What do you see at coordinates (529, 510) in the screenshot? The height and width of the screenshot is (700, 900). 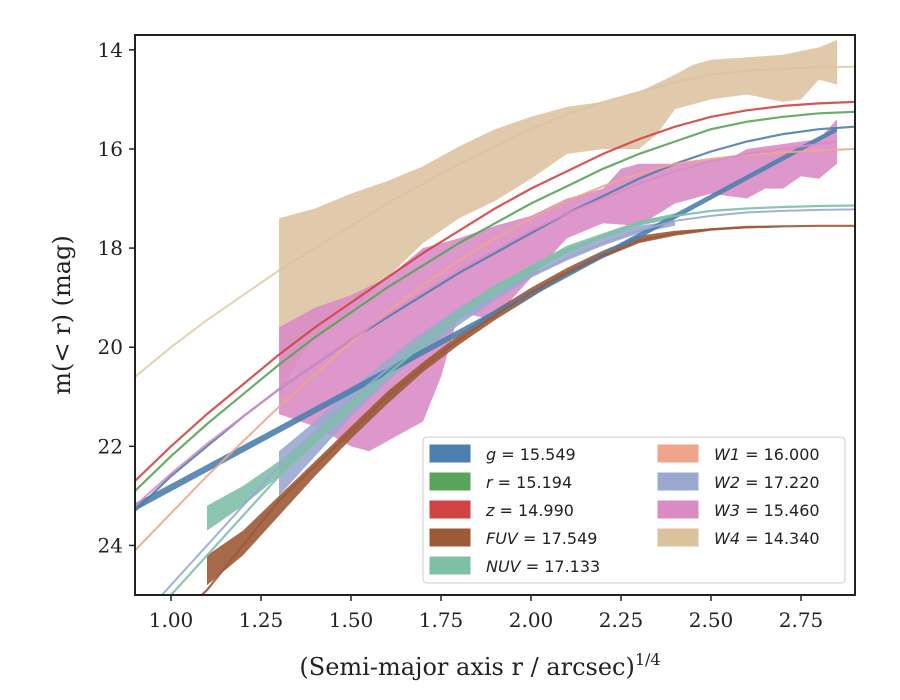 I see `legend-label-z: z = 14.990` at bounding box center [529, 510].